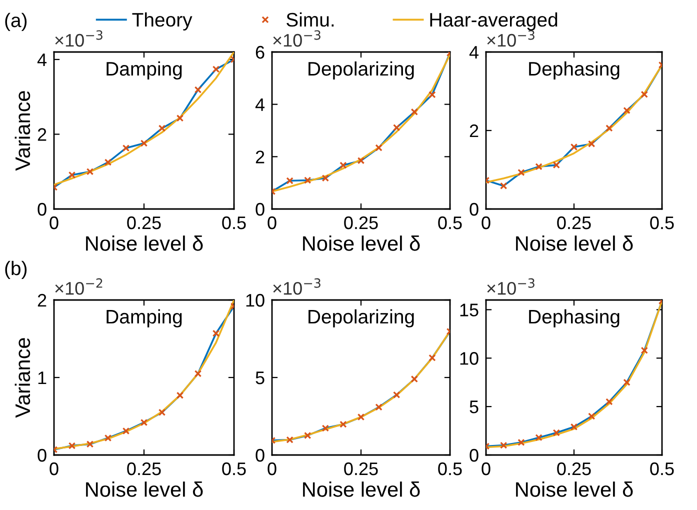  What do you see at coordinates (162, 21) in the screenshot?
I see `legend-label: Theory` at bounding box center [162, 21].